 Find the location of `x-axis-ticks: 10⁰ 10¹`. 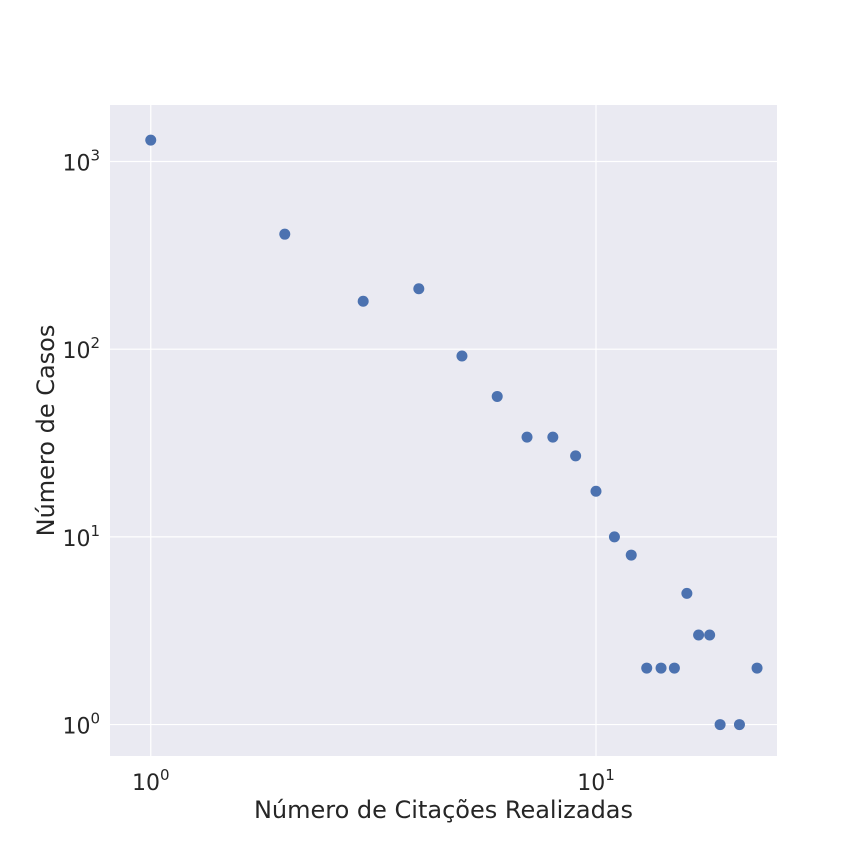

x-axis-ticks: 10⁰ 10¹ is located at coordinates (373, 781).